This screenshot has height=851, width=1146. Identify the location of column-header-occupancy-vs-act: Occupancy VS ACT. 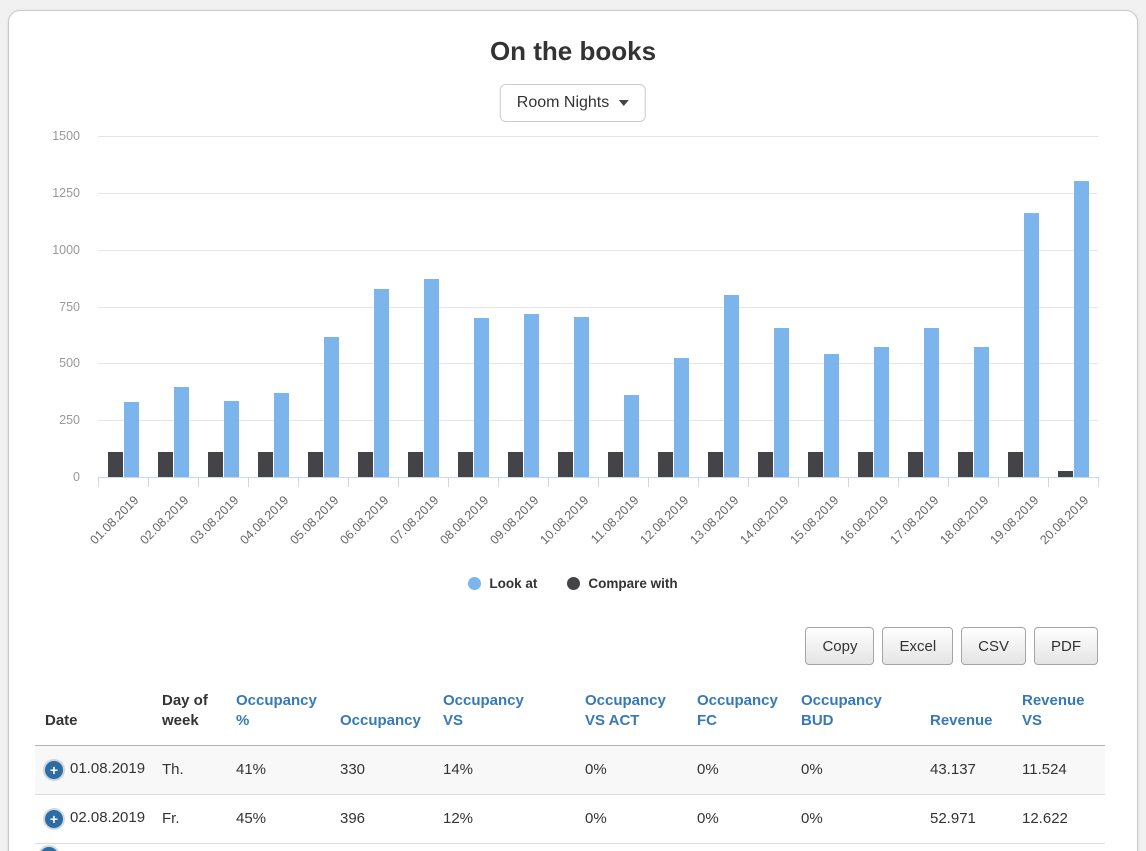
(631, 713).